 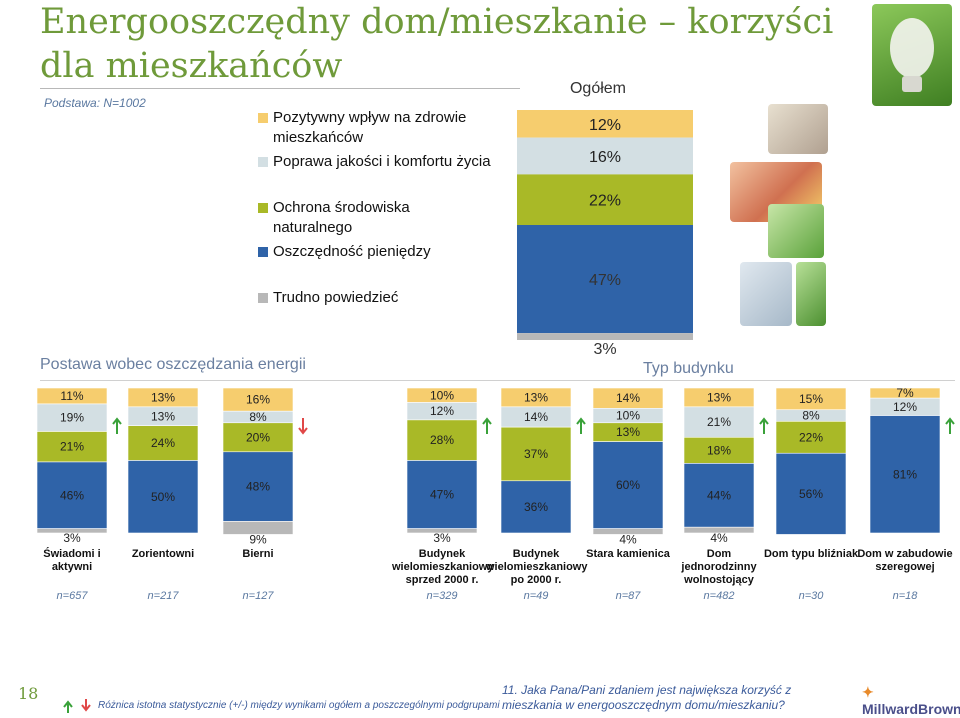 I want to click on data-label: 44%, so click(x=719, y=495).